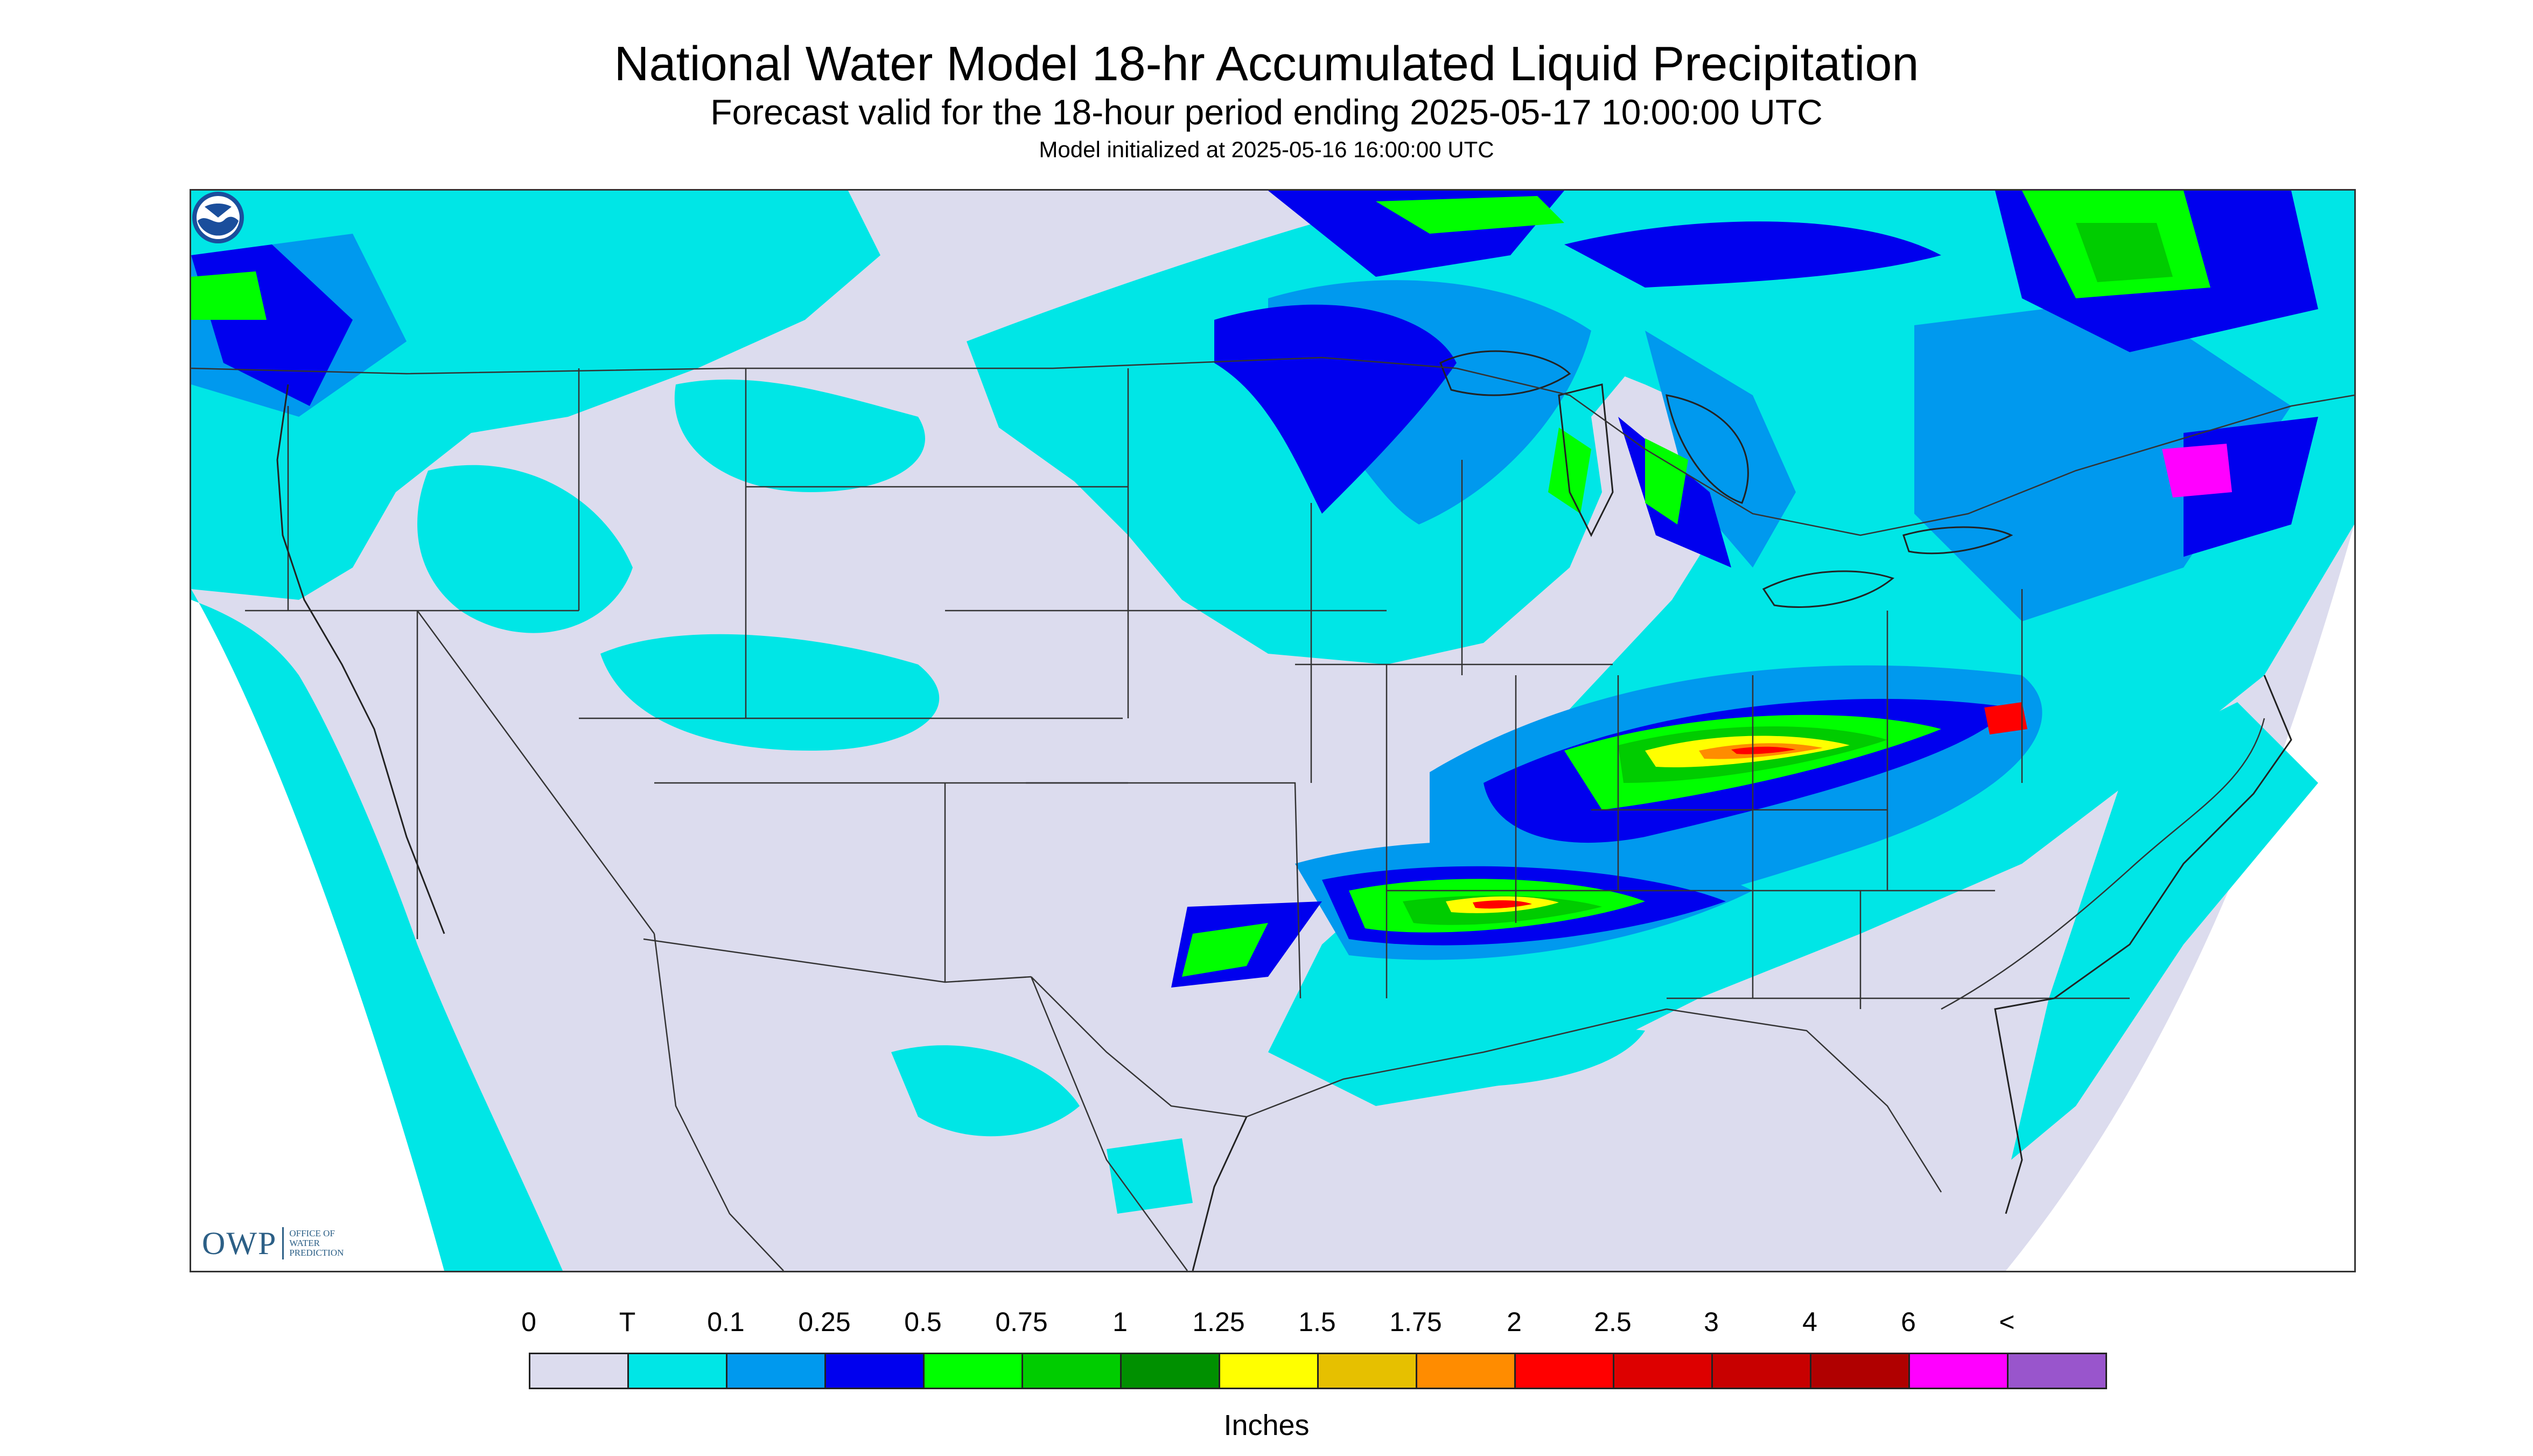 This screenshot has width=2533, height=1456. I want to click on legend-tick-label: 4, so click(1810, 1322).